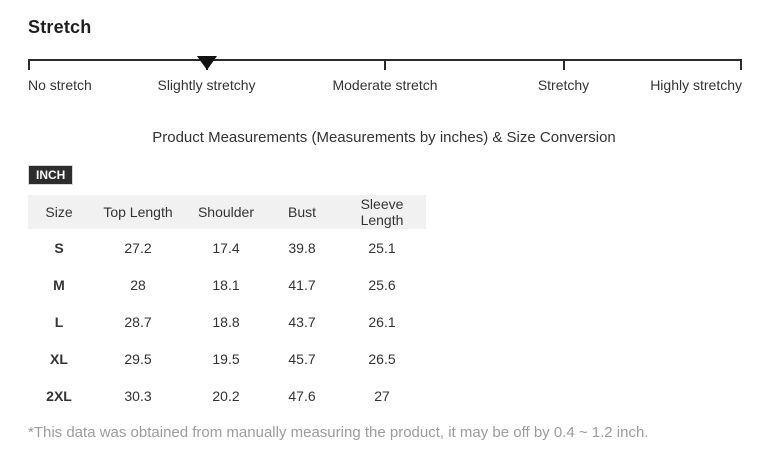  I want to click on column-header-size: Size, so click(59, 212).